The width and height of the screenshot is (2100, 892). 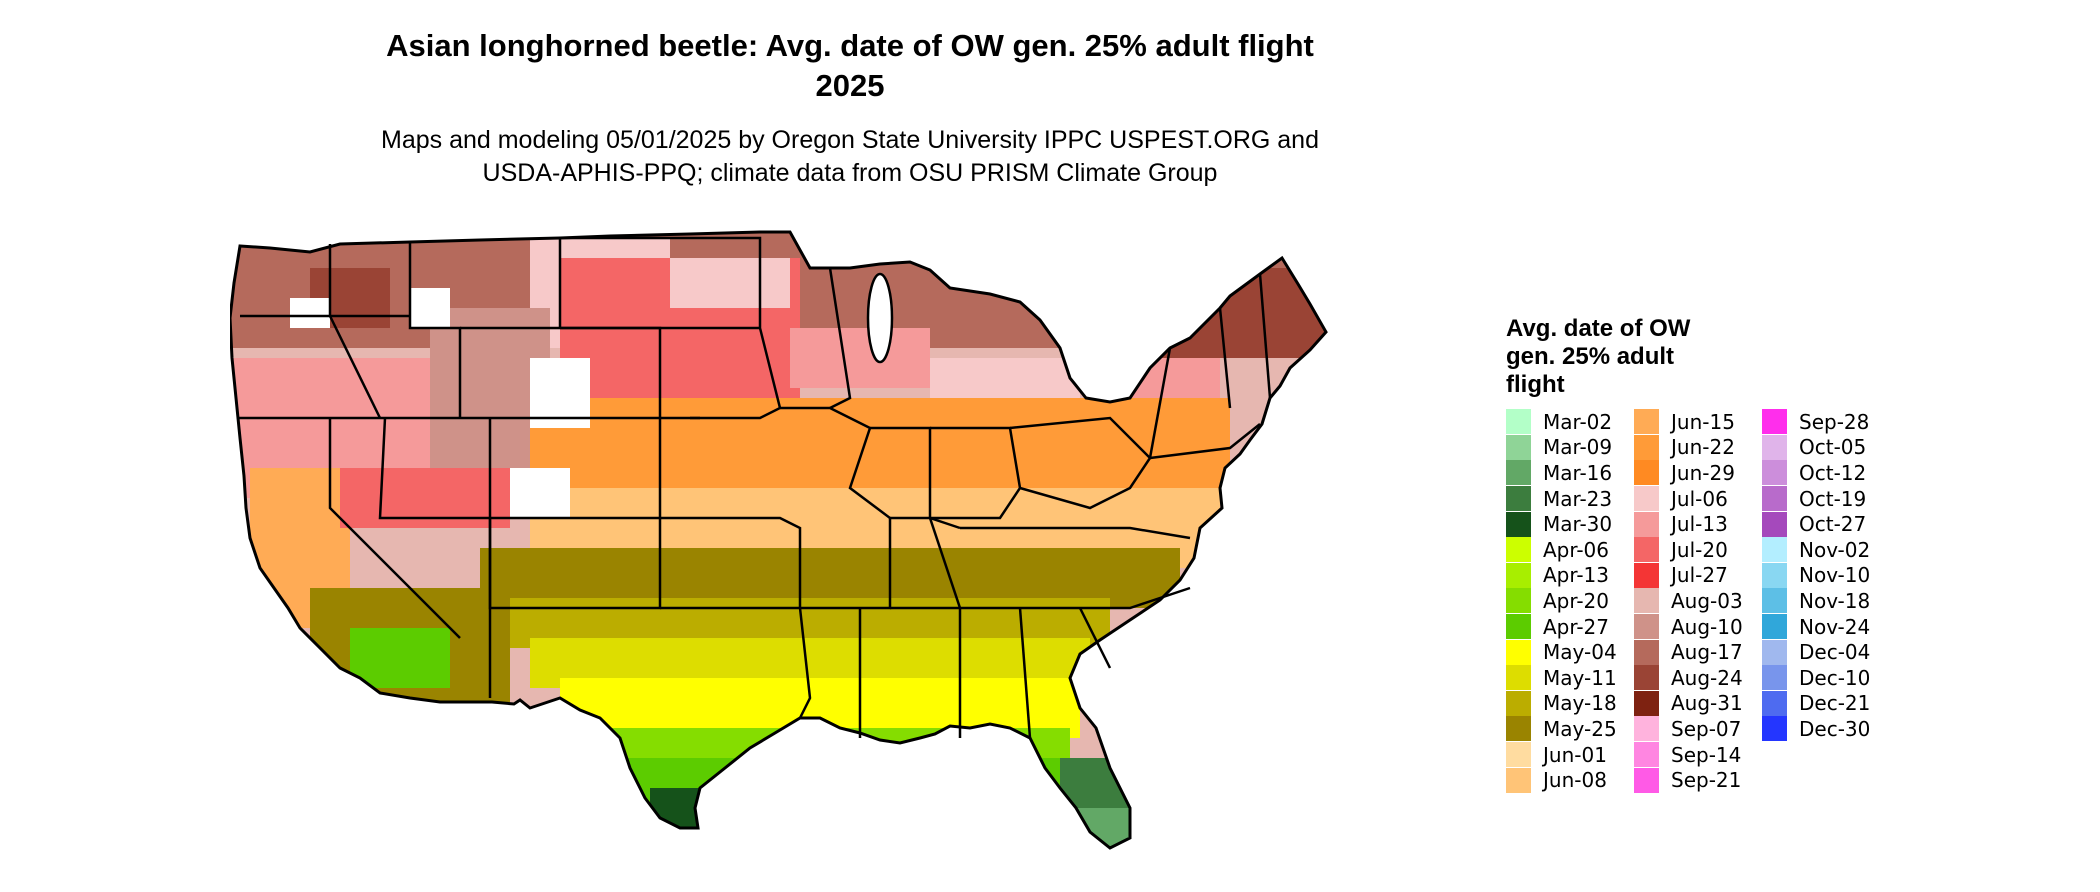 I want to click on legend-title: Avg. date of OW gen. 25% adult flight, so click(x=1636, y=357).